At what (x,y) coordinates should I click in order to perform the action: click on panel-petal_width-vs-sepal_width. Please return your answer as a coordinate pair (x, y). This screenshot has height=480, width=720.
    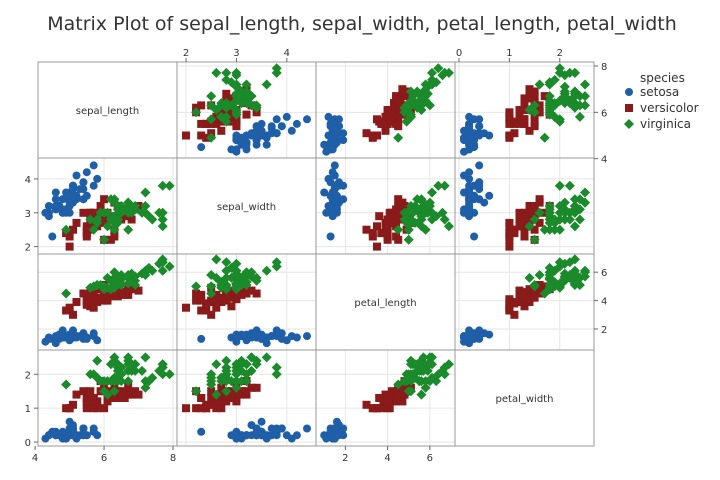
    Looking at the image, I should click on (246, 398).